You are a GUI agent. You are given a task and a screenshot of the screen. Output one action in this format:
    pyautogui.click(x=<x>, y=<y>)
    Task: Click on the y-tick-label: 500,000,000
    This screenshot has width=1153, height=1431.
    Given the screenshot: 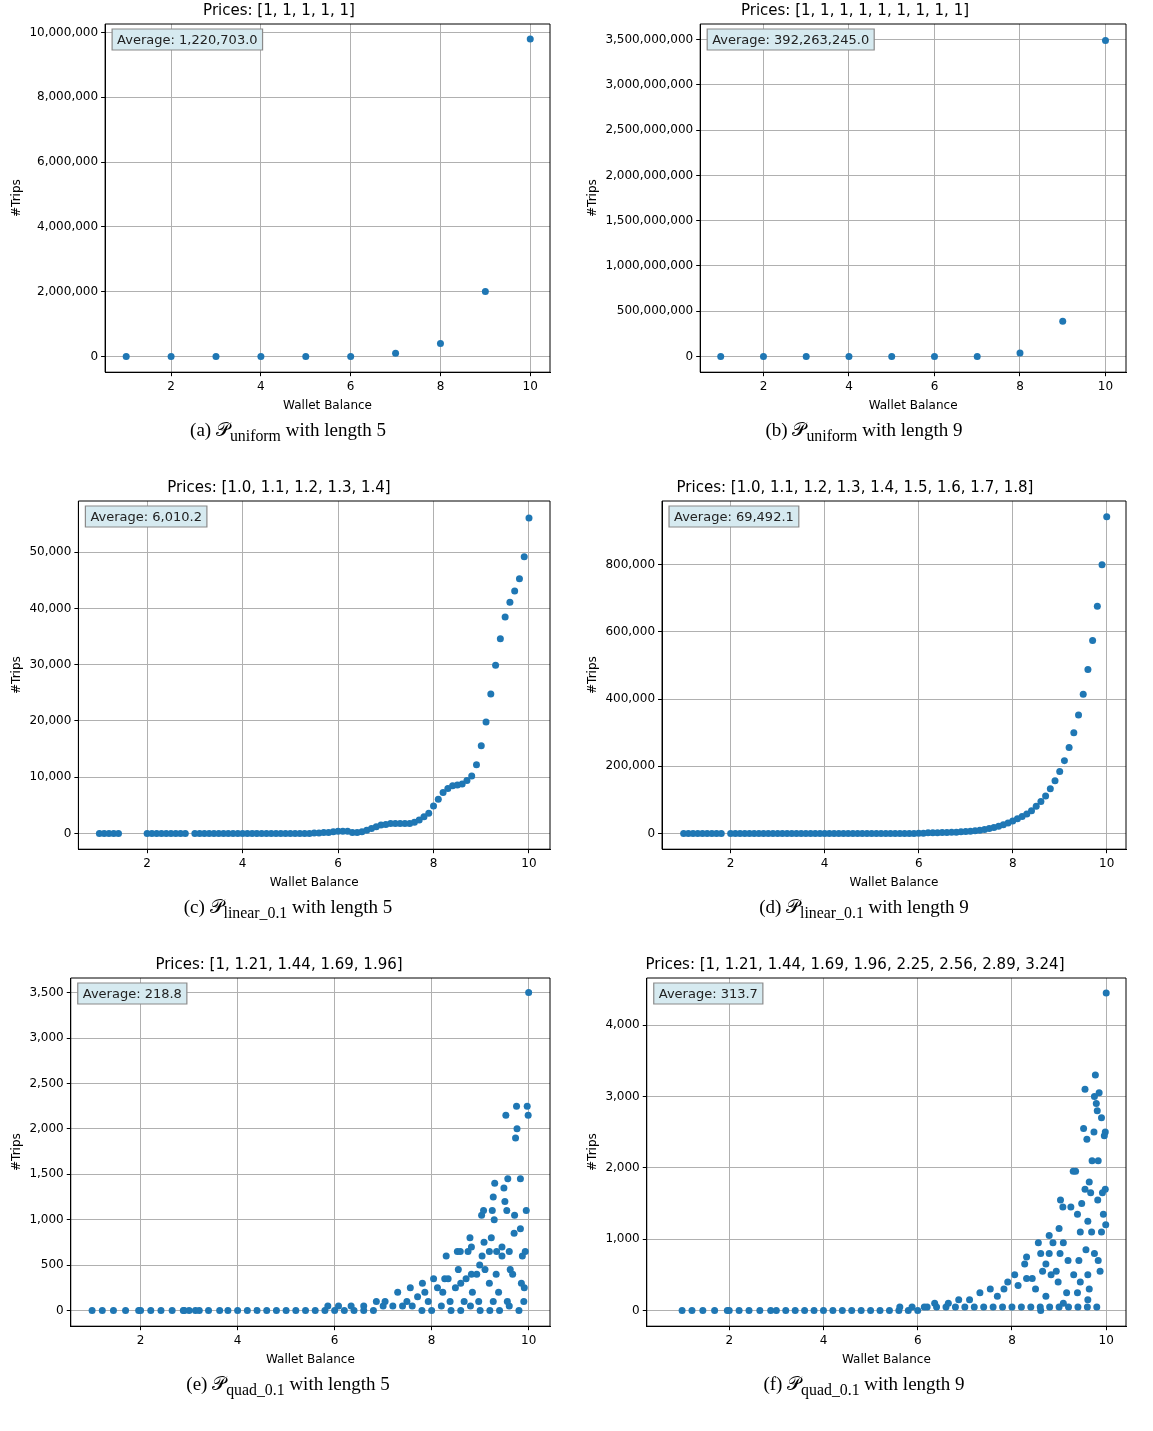 What is the action you would take?
    pyautogui.click(x=655, y=310)
    